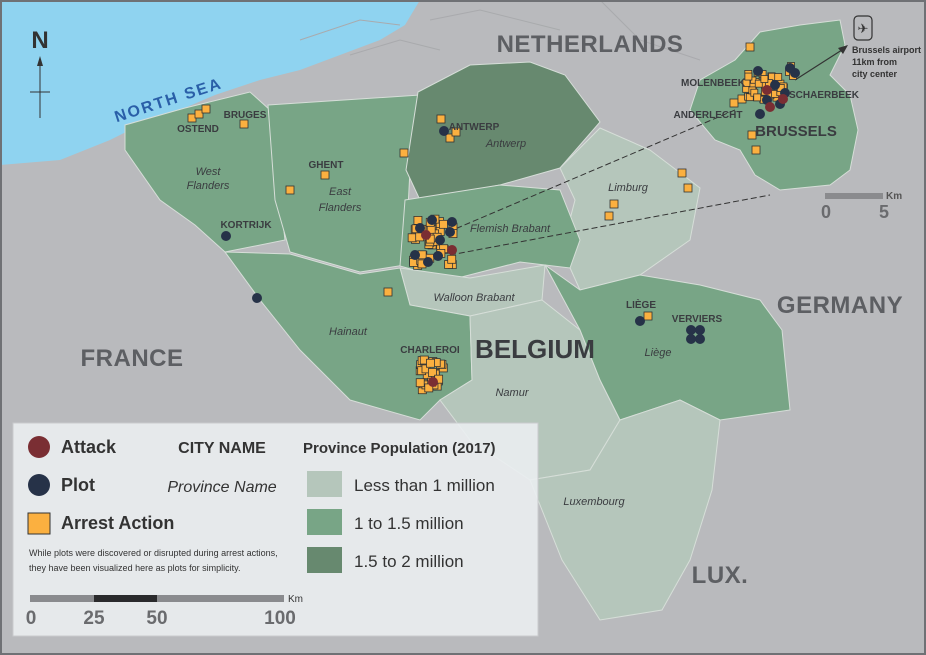 The height and width of the screenshot is (655, 926). Describe the element at coordinates (874, 62) in the screenshot. I see `airport-line-2: 11km from` at that location.